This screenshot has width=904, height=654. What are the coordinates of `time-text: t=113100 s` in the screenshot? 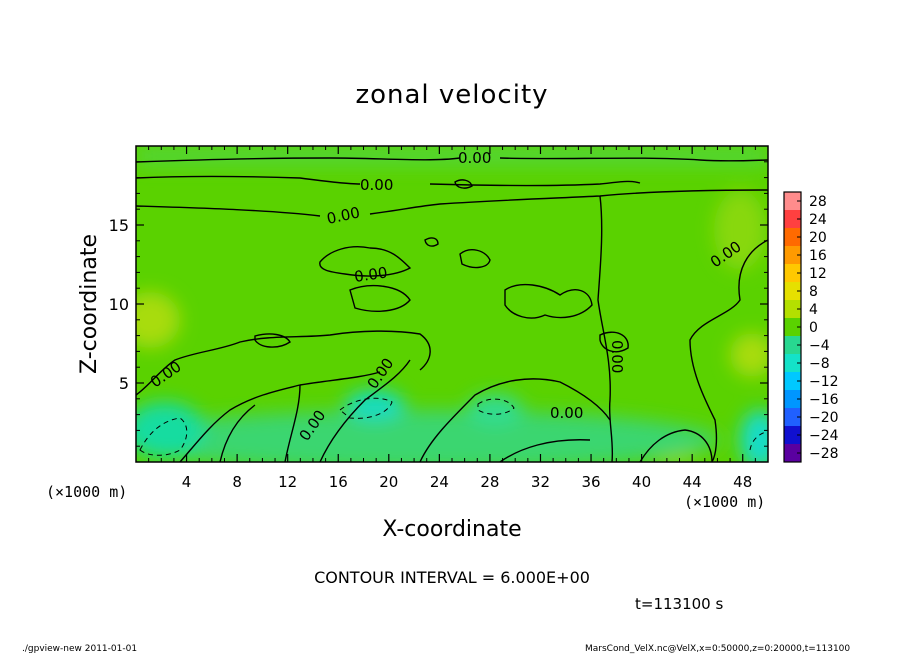 It's located at (679, 604).